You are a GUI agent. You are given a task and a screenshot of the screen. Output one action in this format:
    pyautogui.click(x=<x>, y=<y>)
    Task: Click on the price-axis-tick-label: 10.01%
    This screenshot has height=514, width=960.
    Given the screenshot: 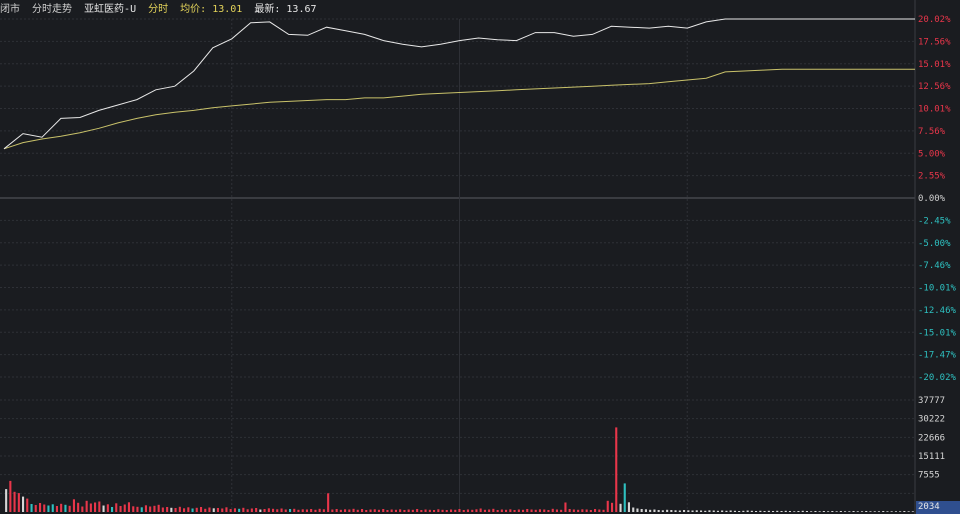 What is the action you would take?
    pyautogui.click(x=934, y=110)
    